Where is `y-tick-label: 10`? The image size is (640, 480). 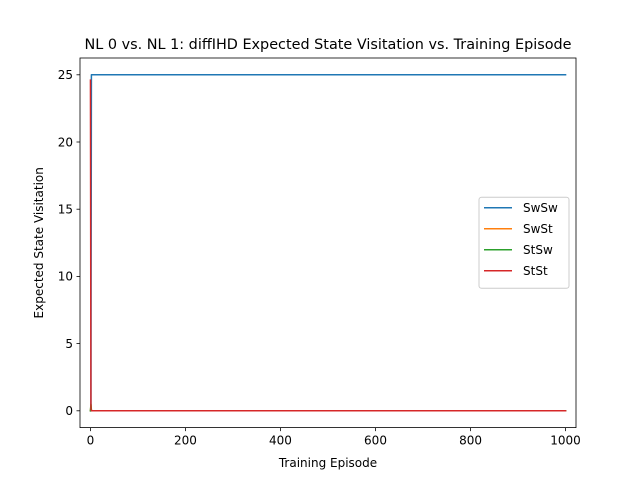 y-tick-label: 10 is located at coordinates (65, 277).